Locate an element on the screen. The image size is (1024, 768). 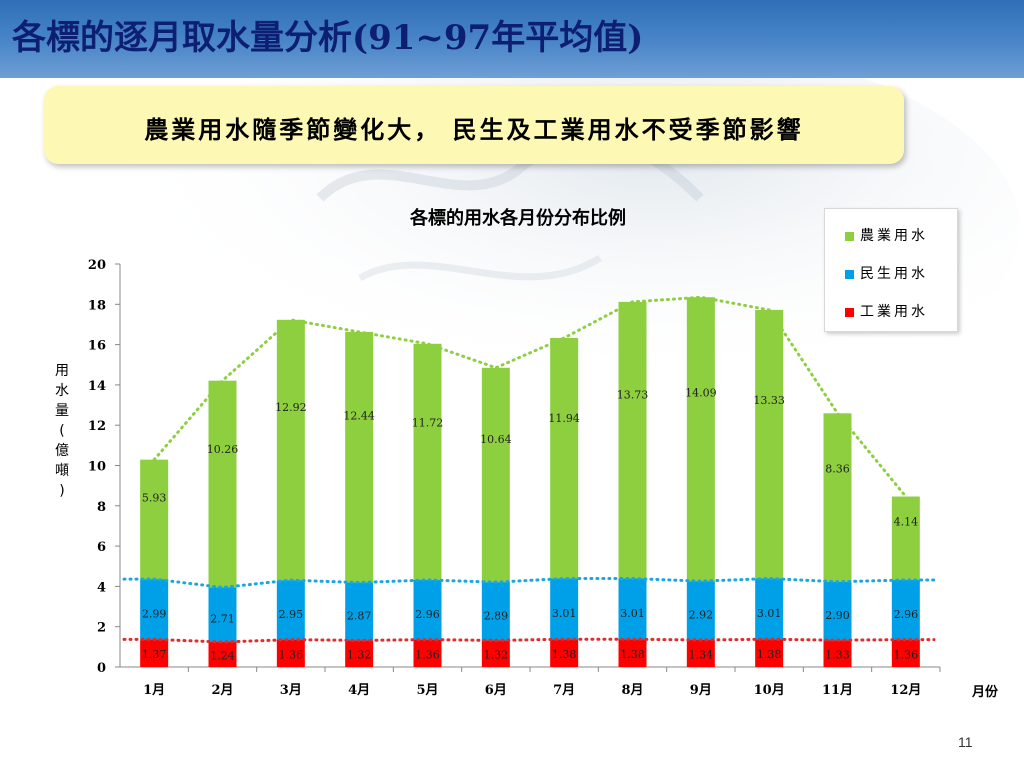
data-label: 1.24 is located at coordinates (222, 656).